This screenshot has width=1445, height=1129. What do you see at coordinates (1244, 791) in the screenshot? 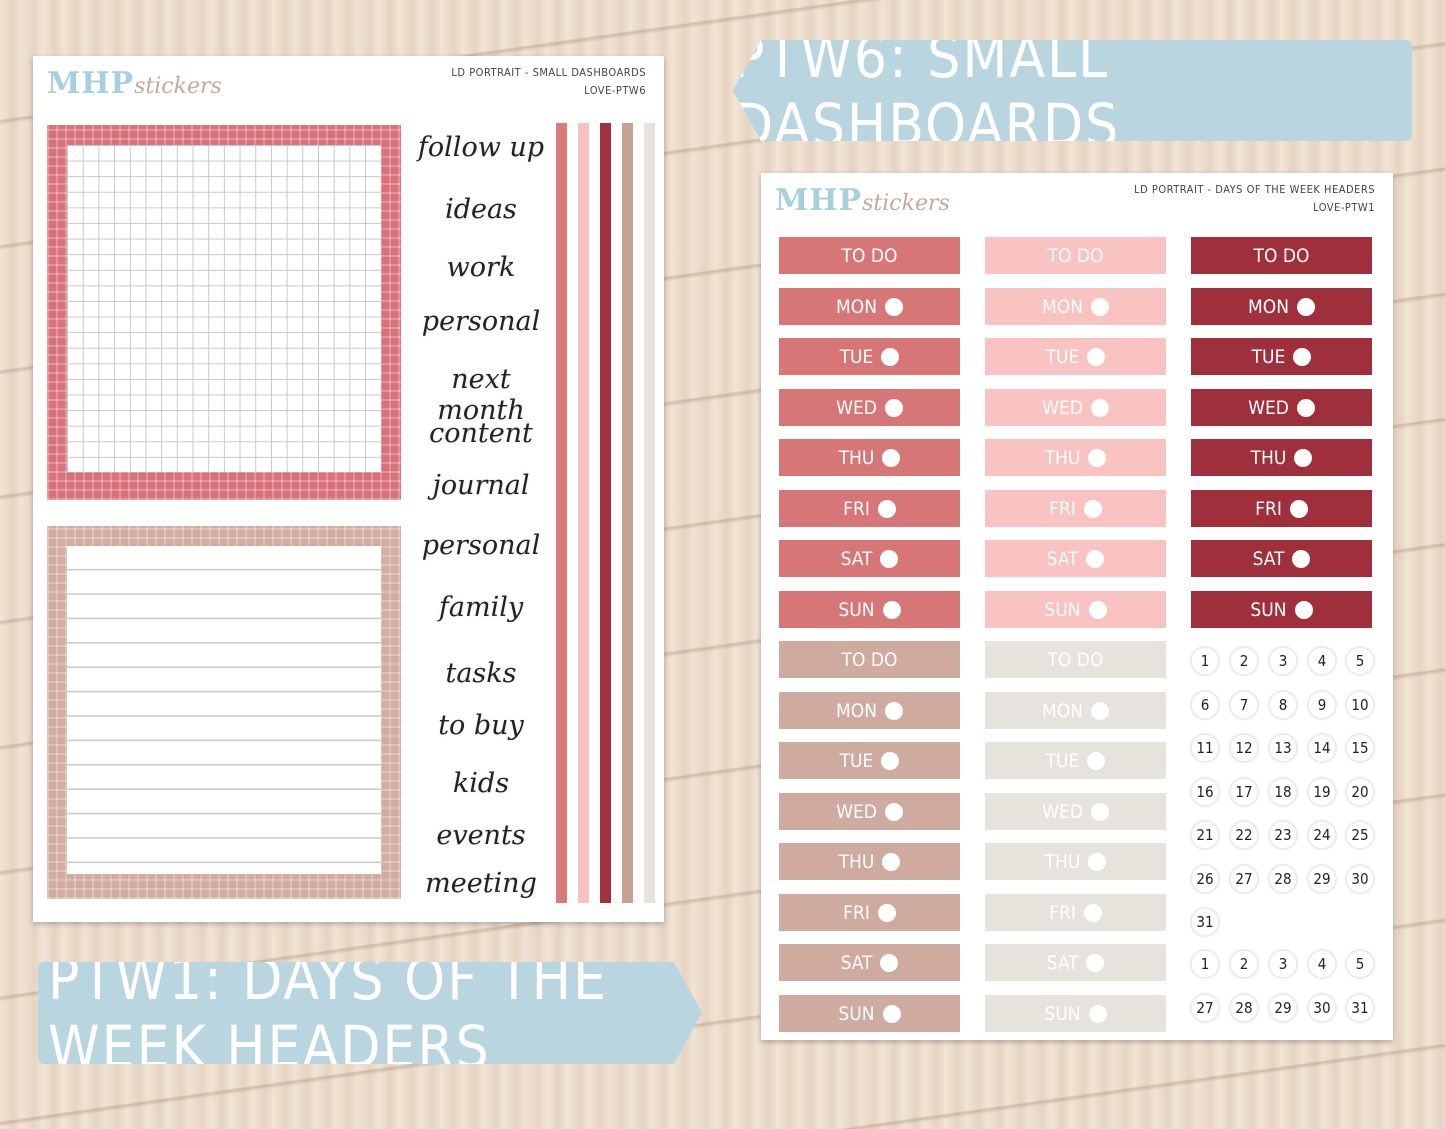
I see `date-number-sticker: 17` at bounding box center [1244, 791].